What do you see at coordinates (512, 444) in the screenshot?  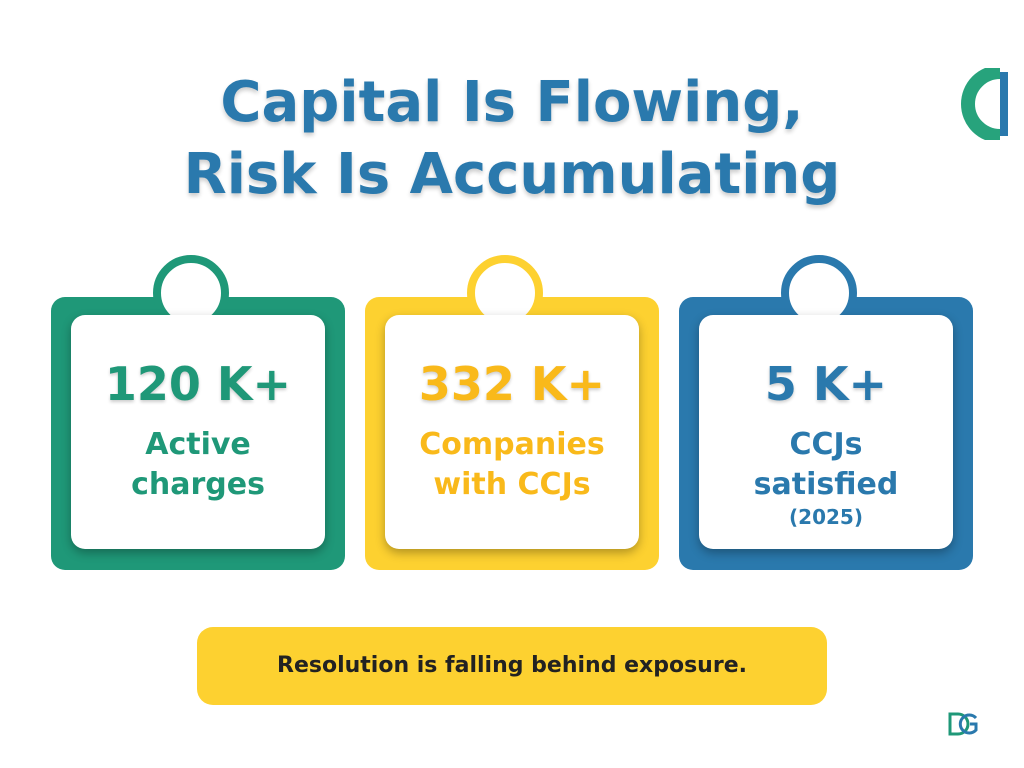 I see `stat-label: Companies` at bounding box center [512, 444].